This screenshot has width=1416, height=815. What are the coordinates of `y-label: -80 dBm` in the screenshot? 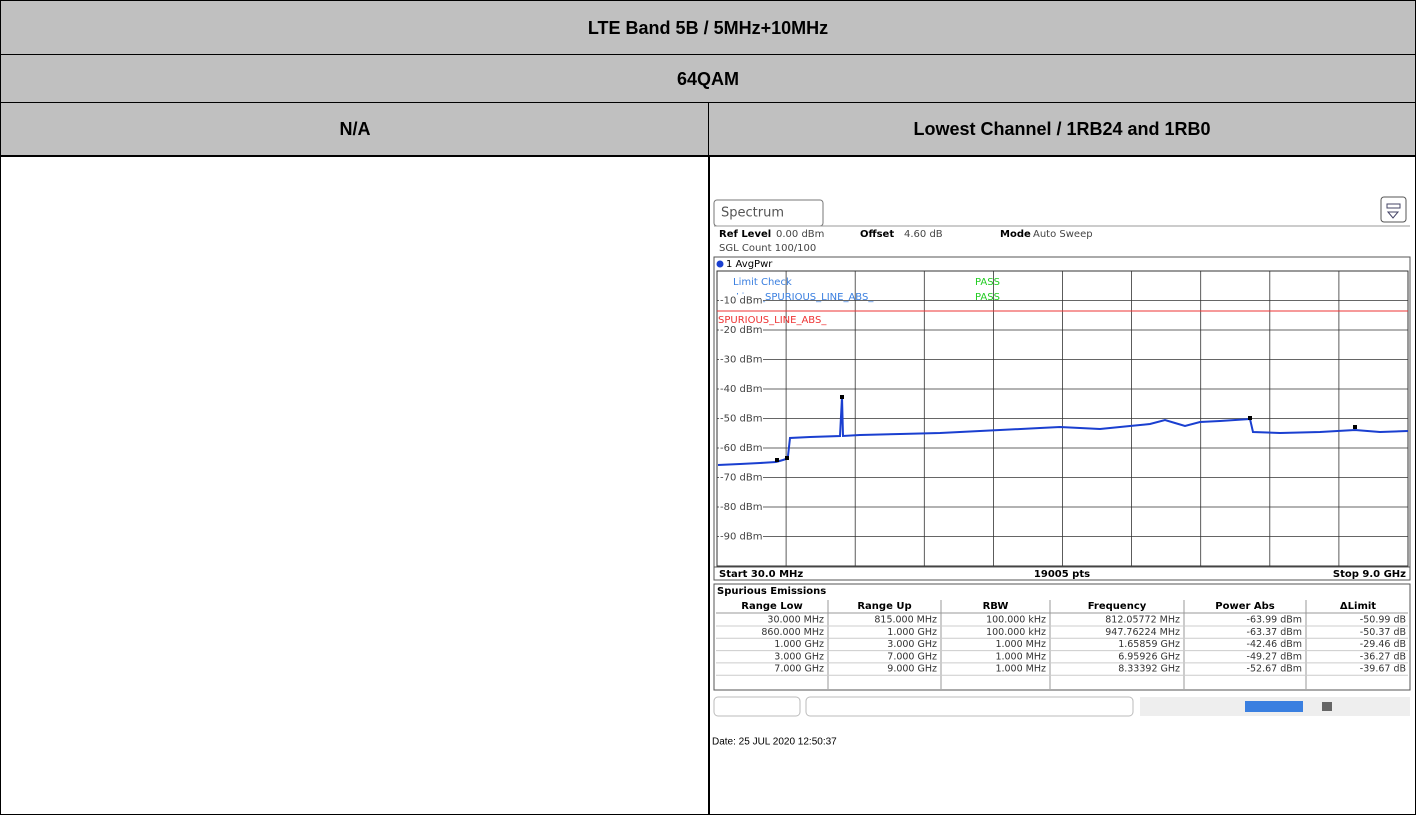 It's located at (741, 507).